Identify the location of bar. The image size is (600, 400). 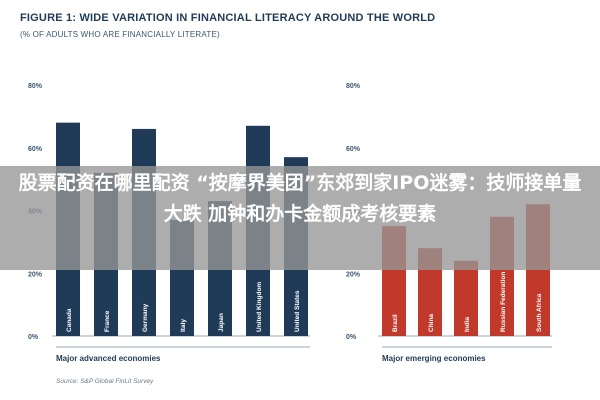
(466, 298).